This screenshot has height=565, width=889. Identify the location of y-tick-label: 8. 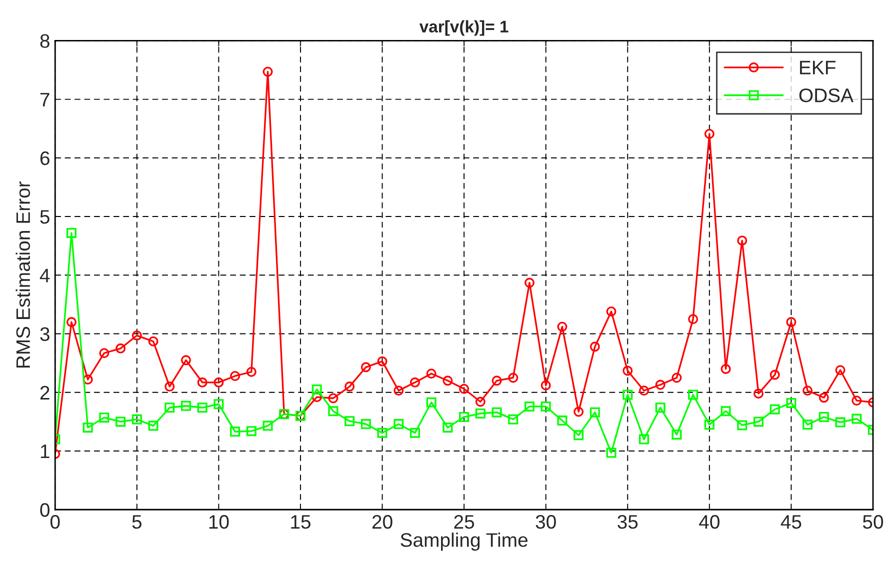
(45, 41).